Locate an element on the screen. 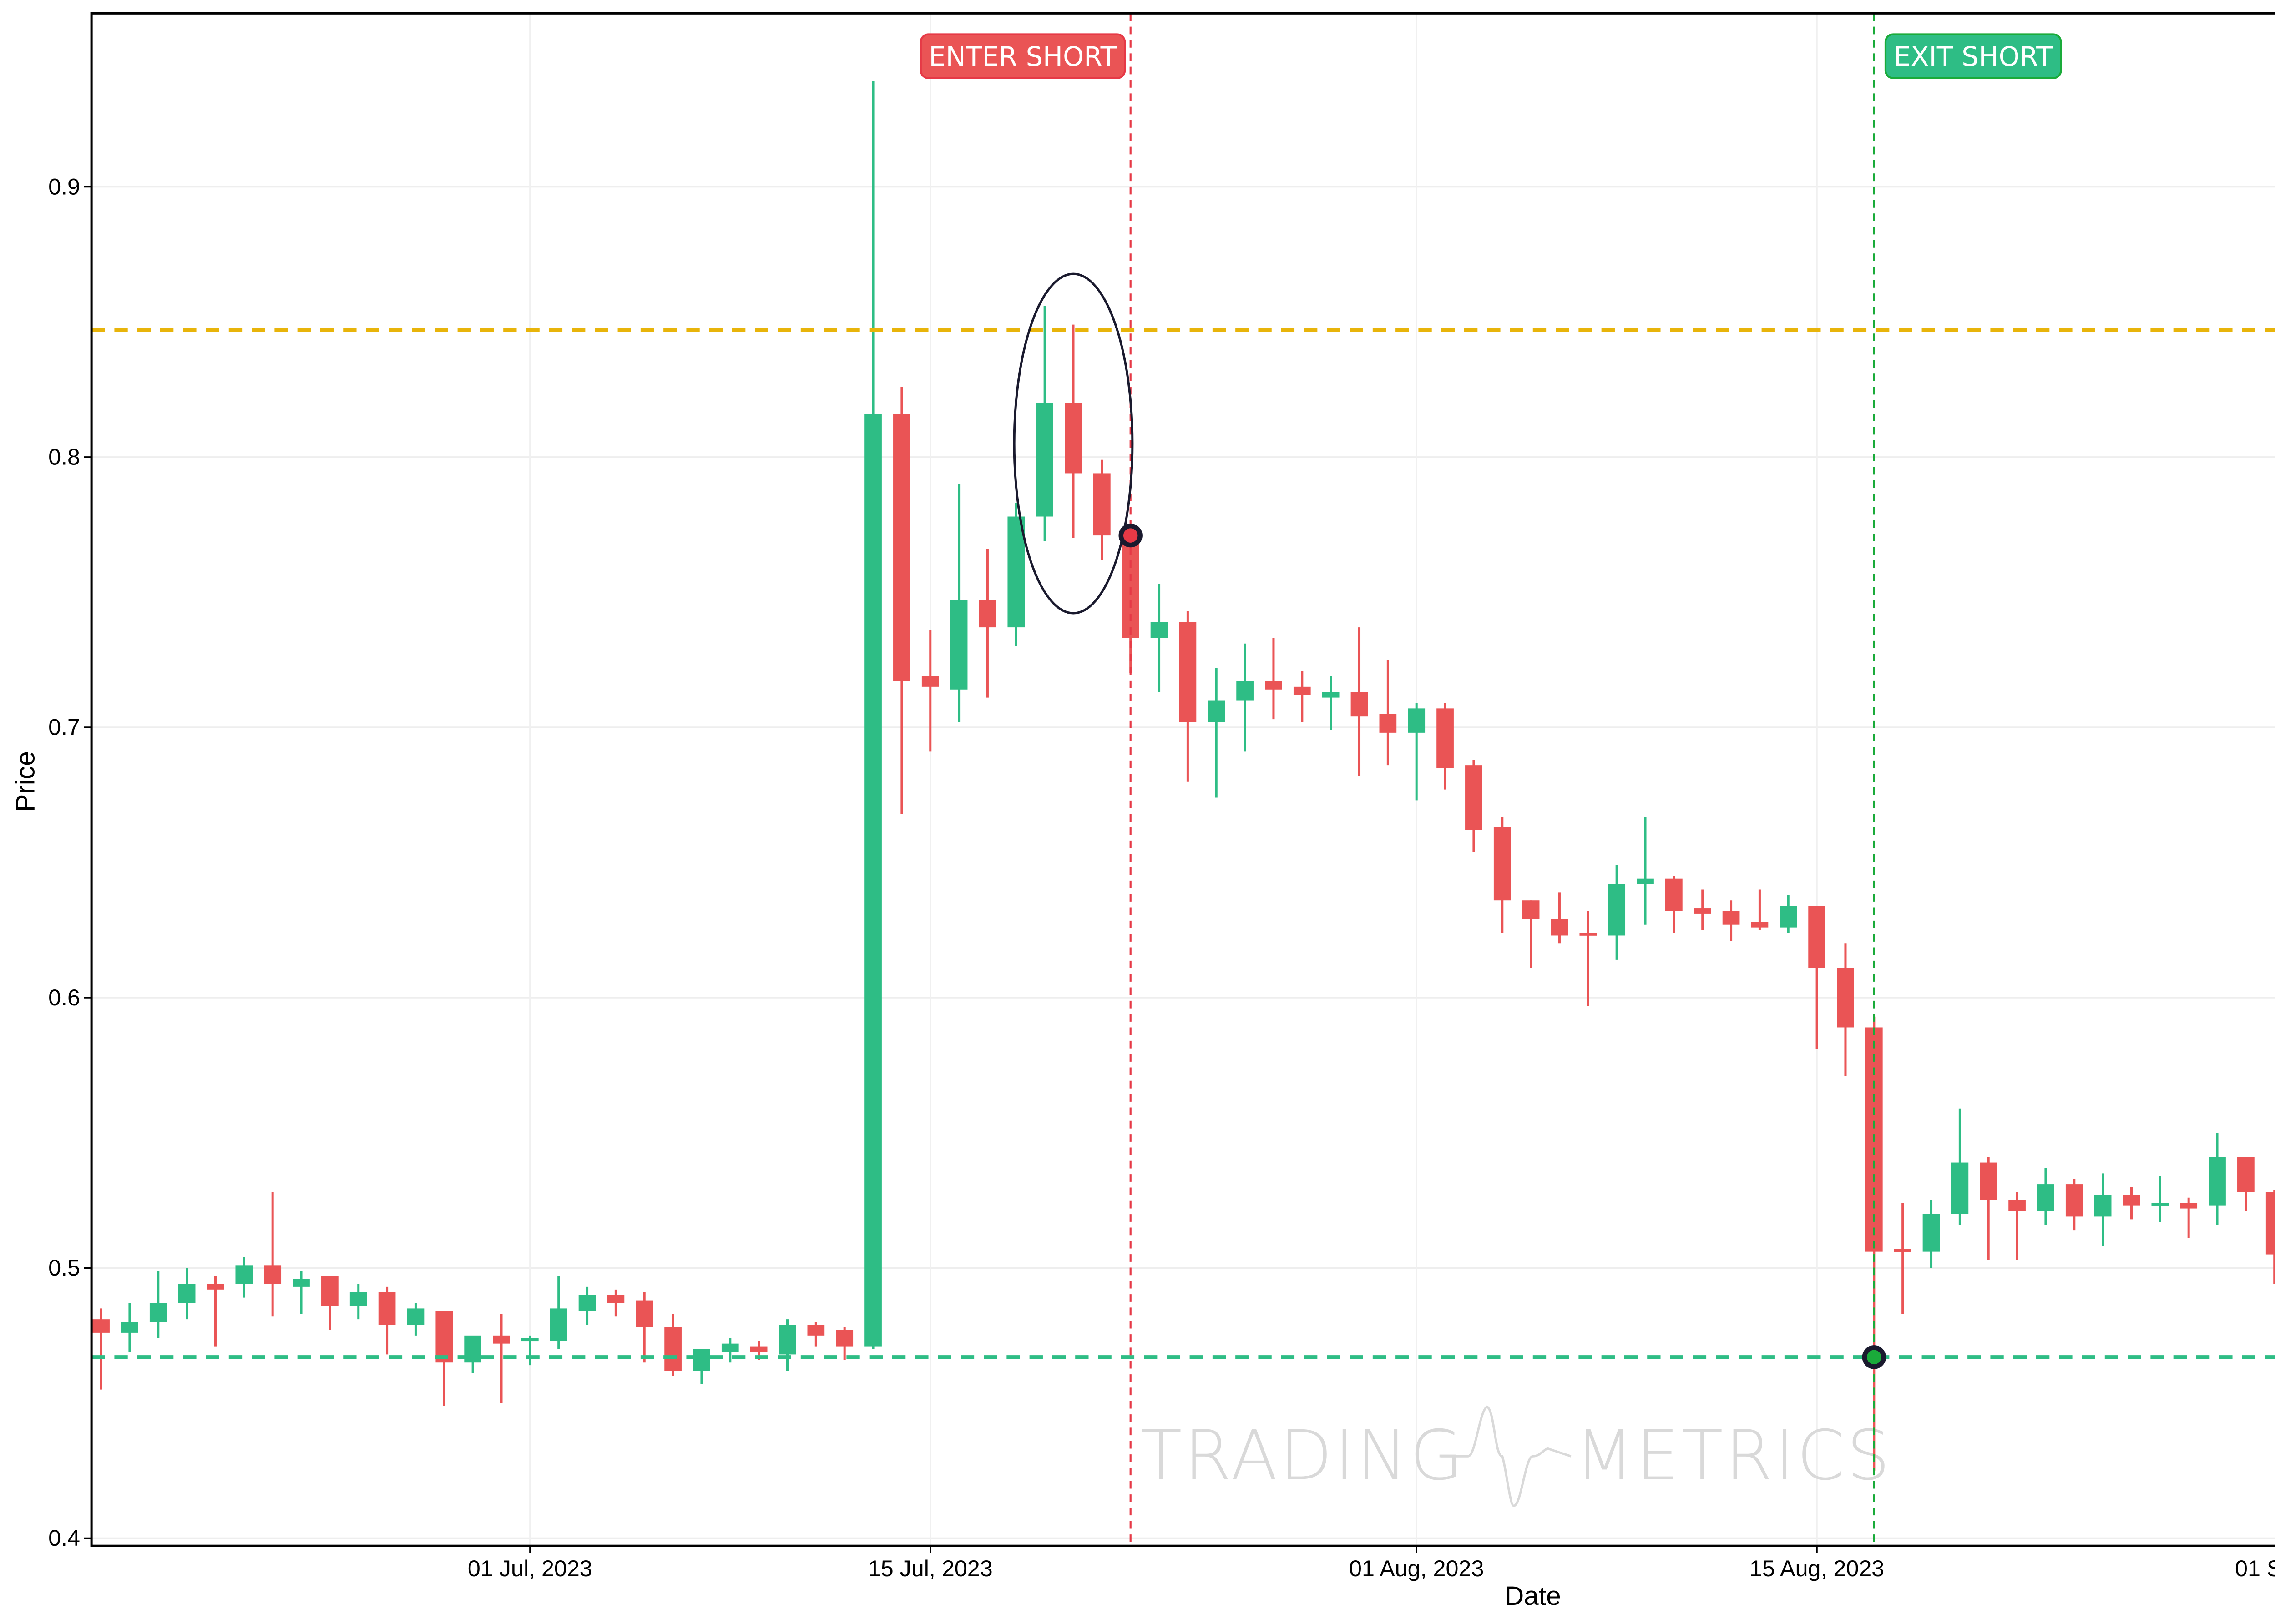  exit-marker-icon is located at coordinates (1874, 1357).